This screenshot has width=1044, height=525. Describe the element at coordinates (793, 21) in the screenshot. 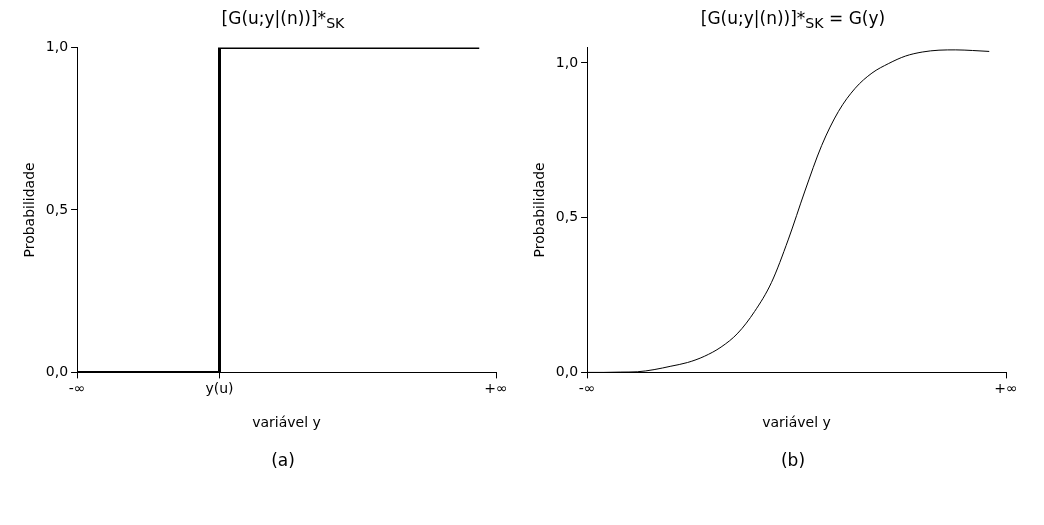

I see `chart-title: [G(u;y|(n))]*$_{SK}$ = G(y)` at that location.